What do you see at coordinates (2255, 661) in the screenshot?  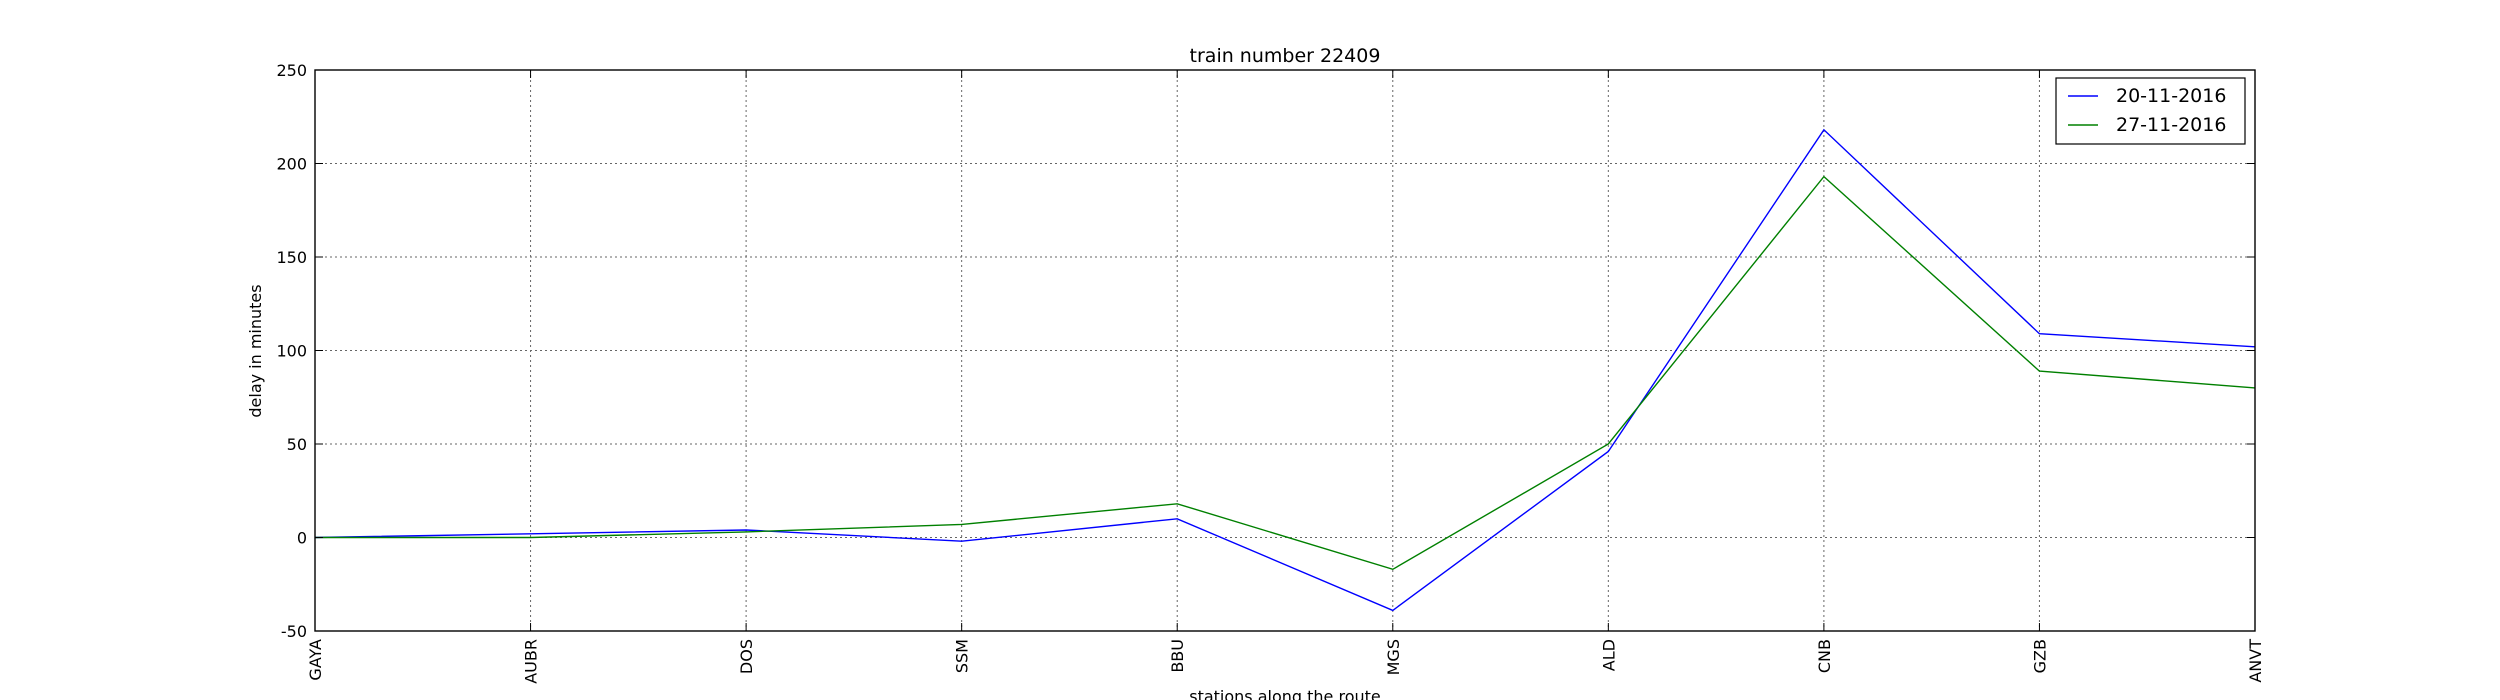 I see `x-tick-label: ANVT` at bounding box center [2255, 661].